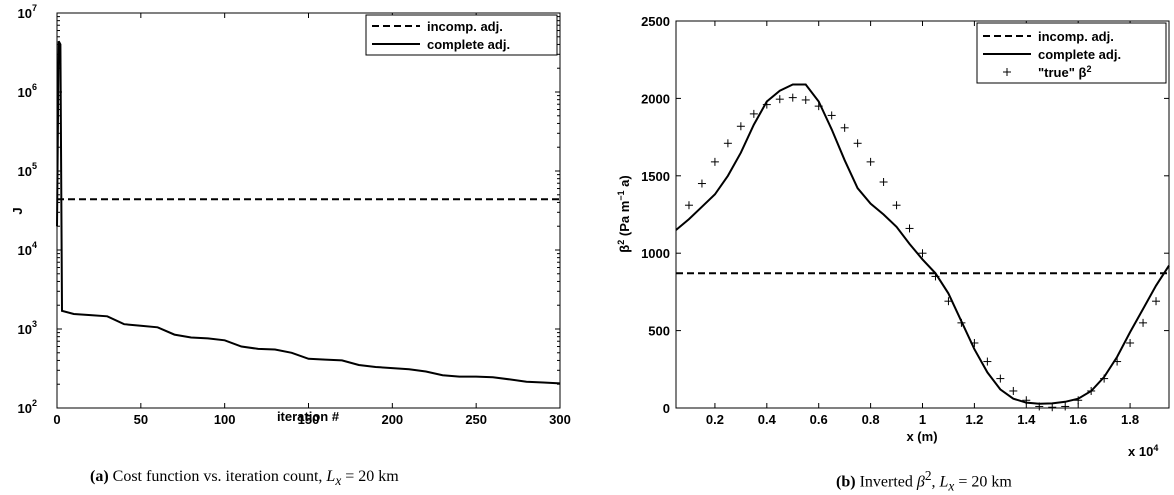 This screenshot has height=495, width=1174. Describe the element at coordinates (921, 436) in the screenshot. I see `chart-b-xlabel: x (m)` at that location.